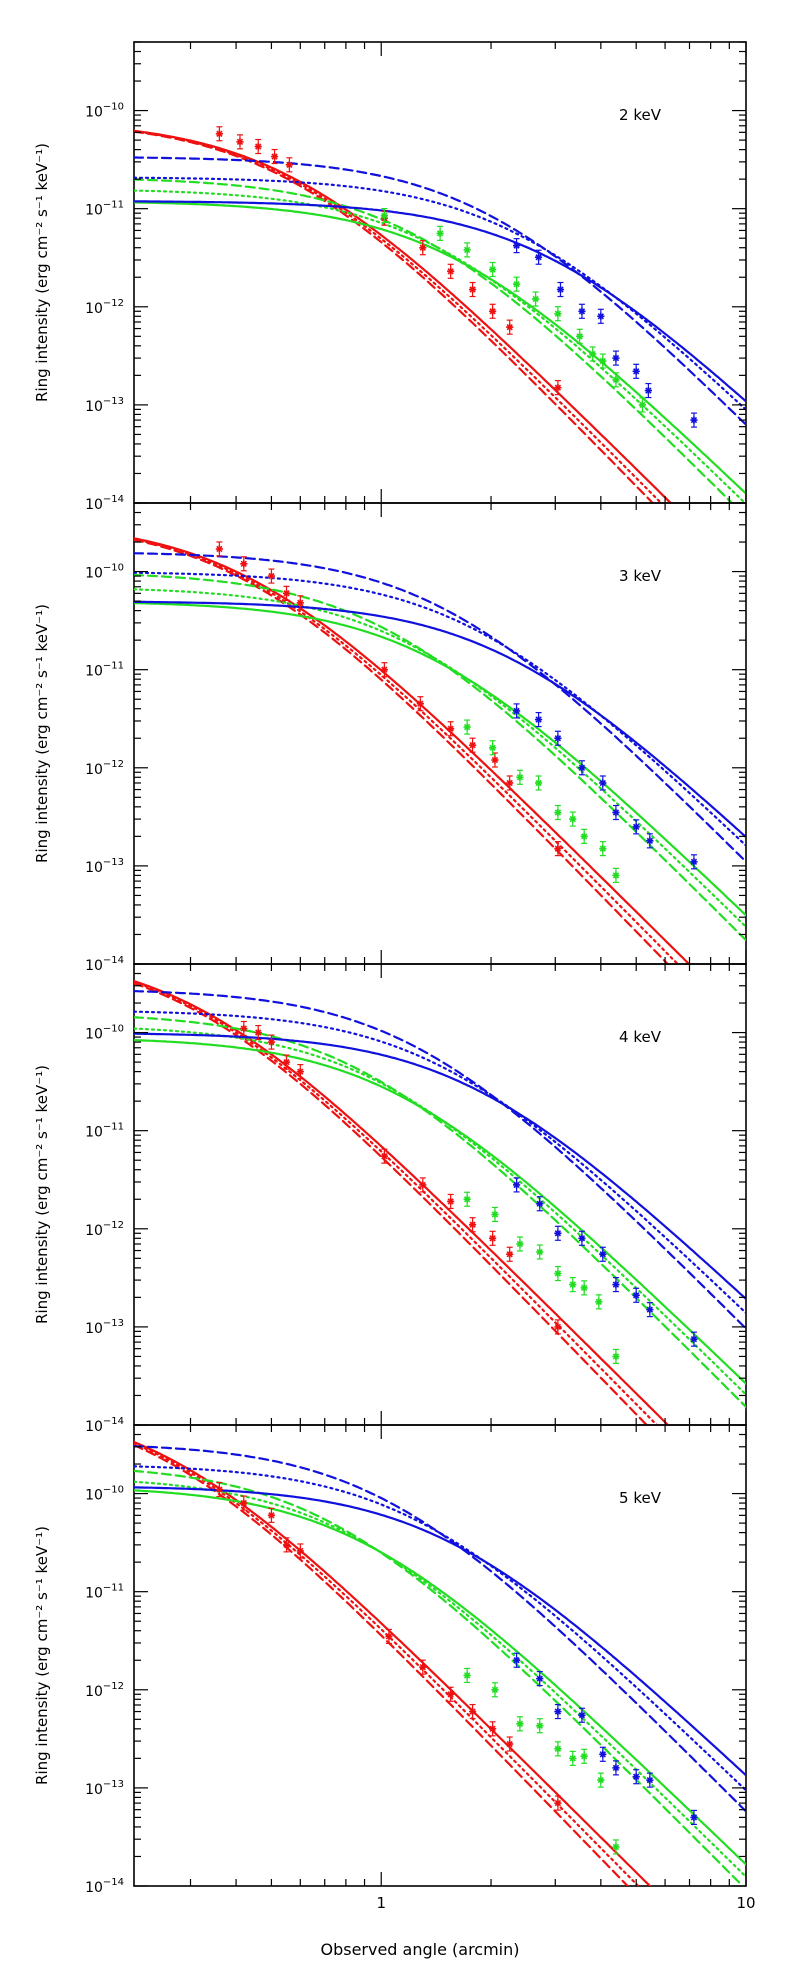  What do you see at coordinates (440, 301) in the screenshot?
I see `blue-solid-model-curve` at bounding box center [440, 301].